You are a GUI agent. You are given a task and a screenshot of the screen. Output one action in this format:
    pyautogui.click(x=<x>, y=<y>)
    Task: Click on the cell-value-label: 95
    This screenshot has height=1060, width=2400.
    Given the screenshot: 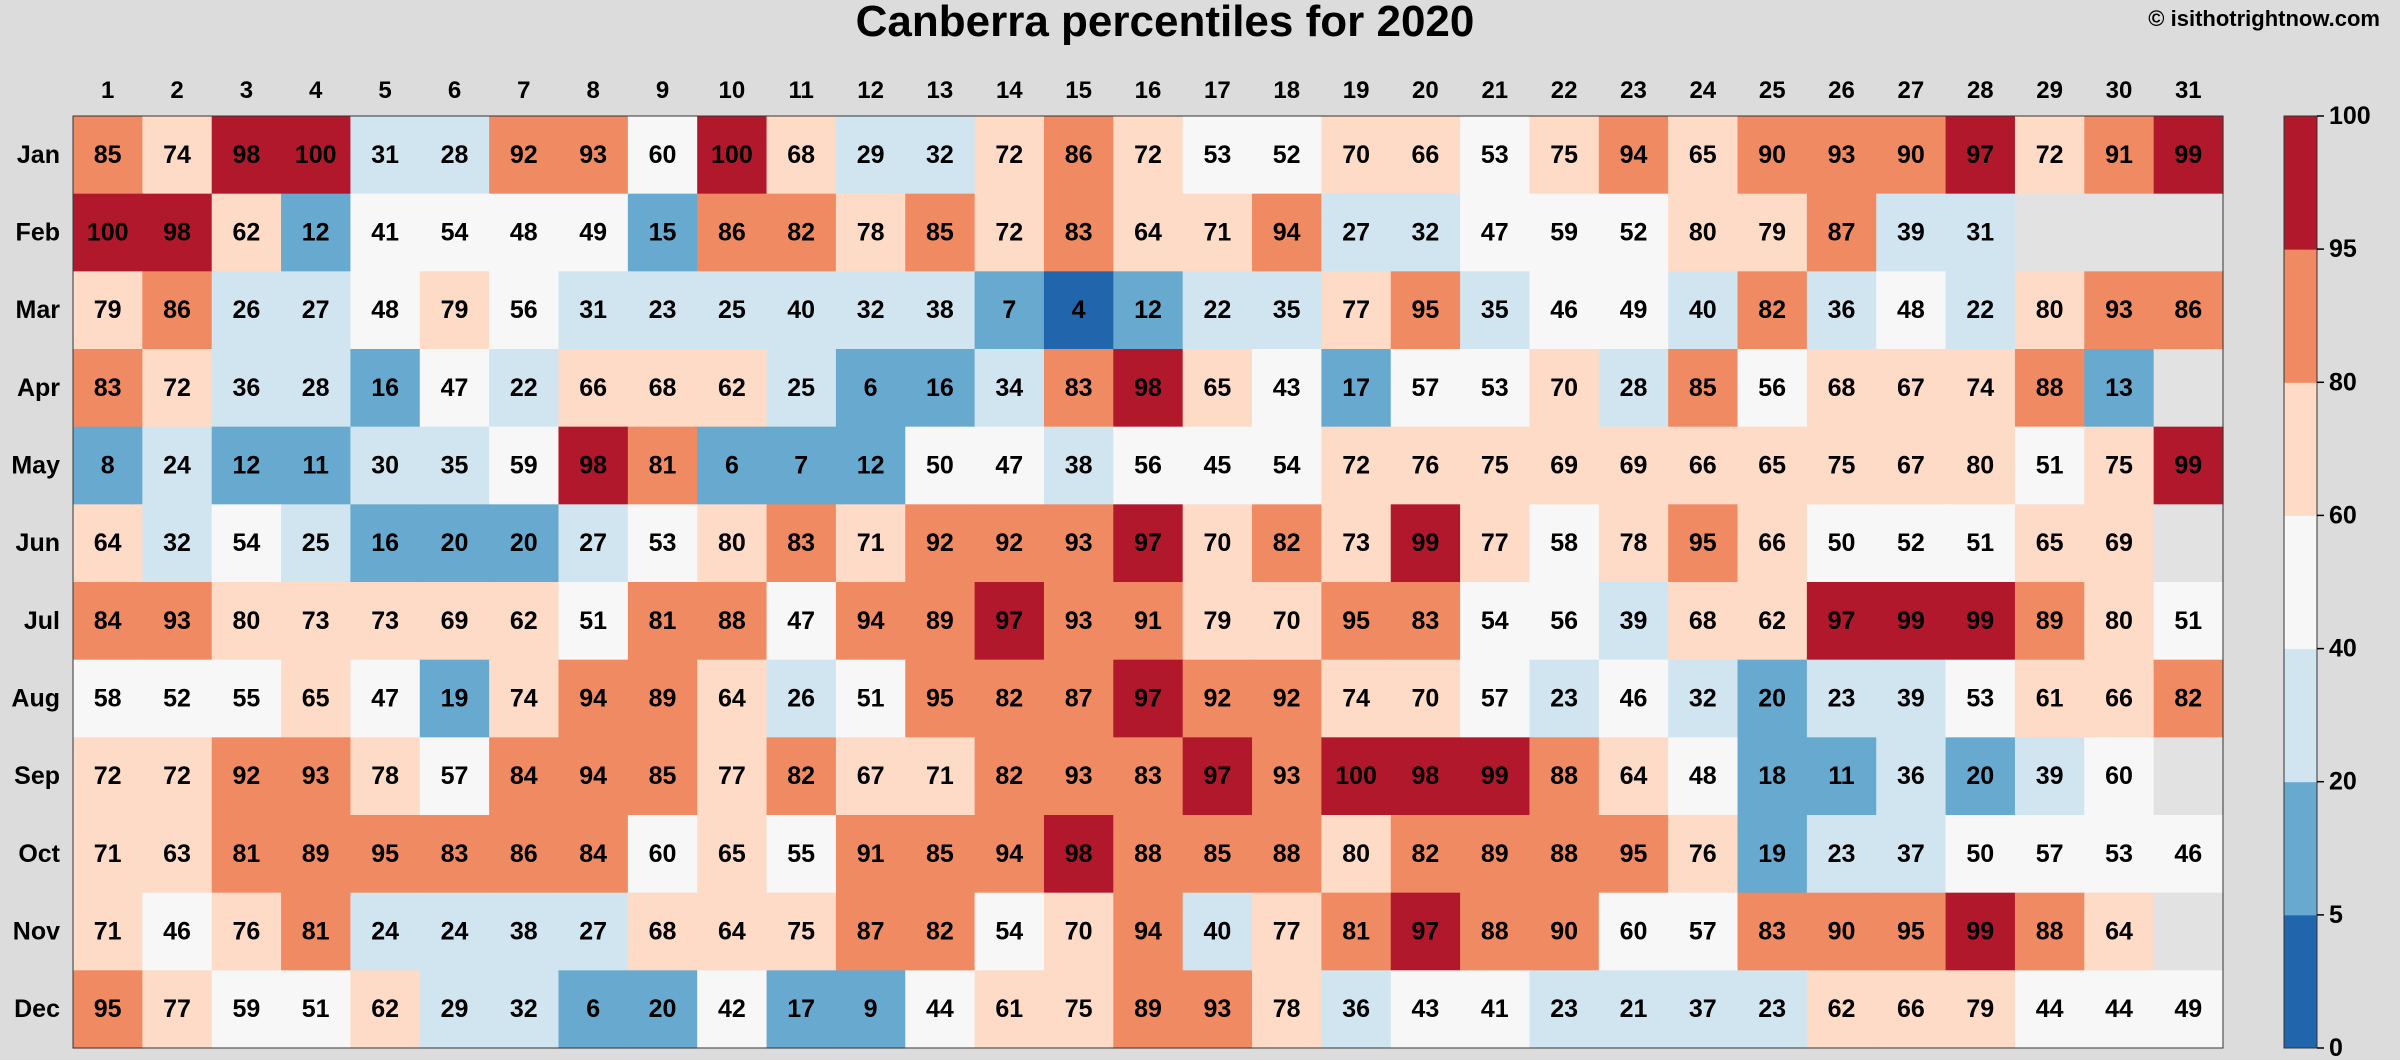 What is the action you would take?
    pyautogui.click(x=1425, y=310)
    